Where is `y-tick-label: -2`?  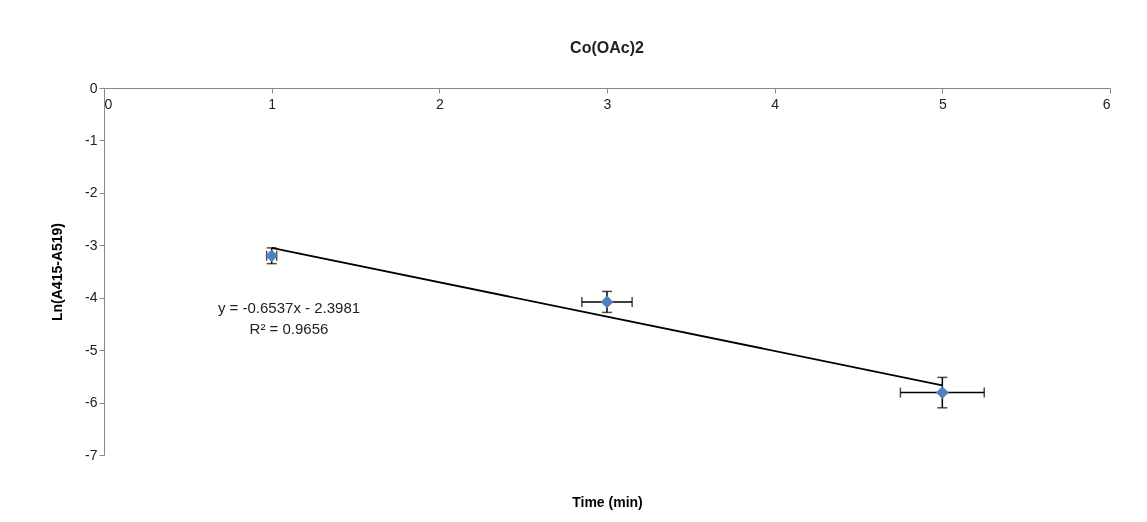
y-tick-label: -2 is located at coordinates (91, 192).